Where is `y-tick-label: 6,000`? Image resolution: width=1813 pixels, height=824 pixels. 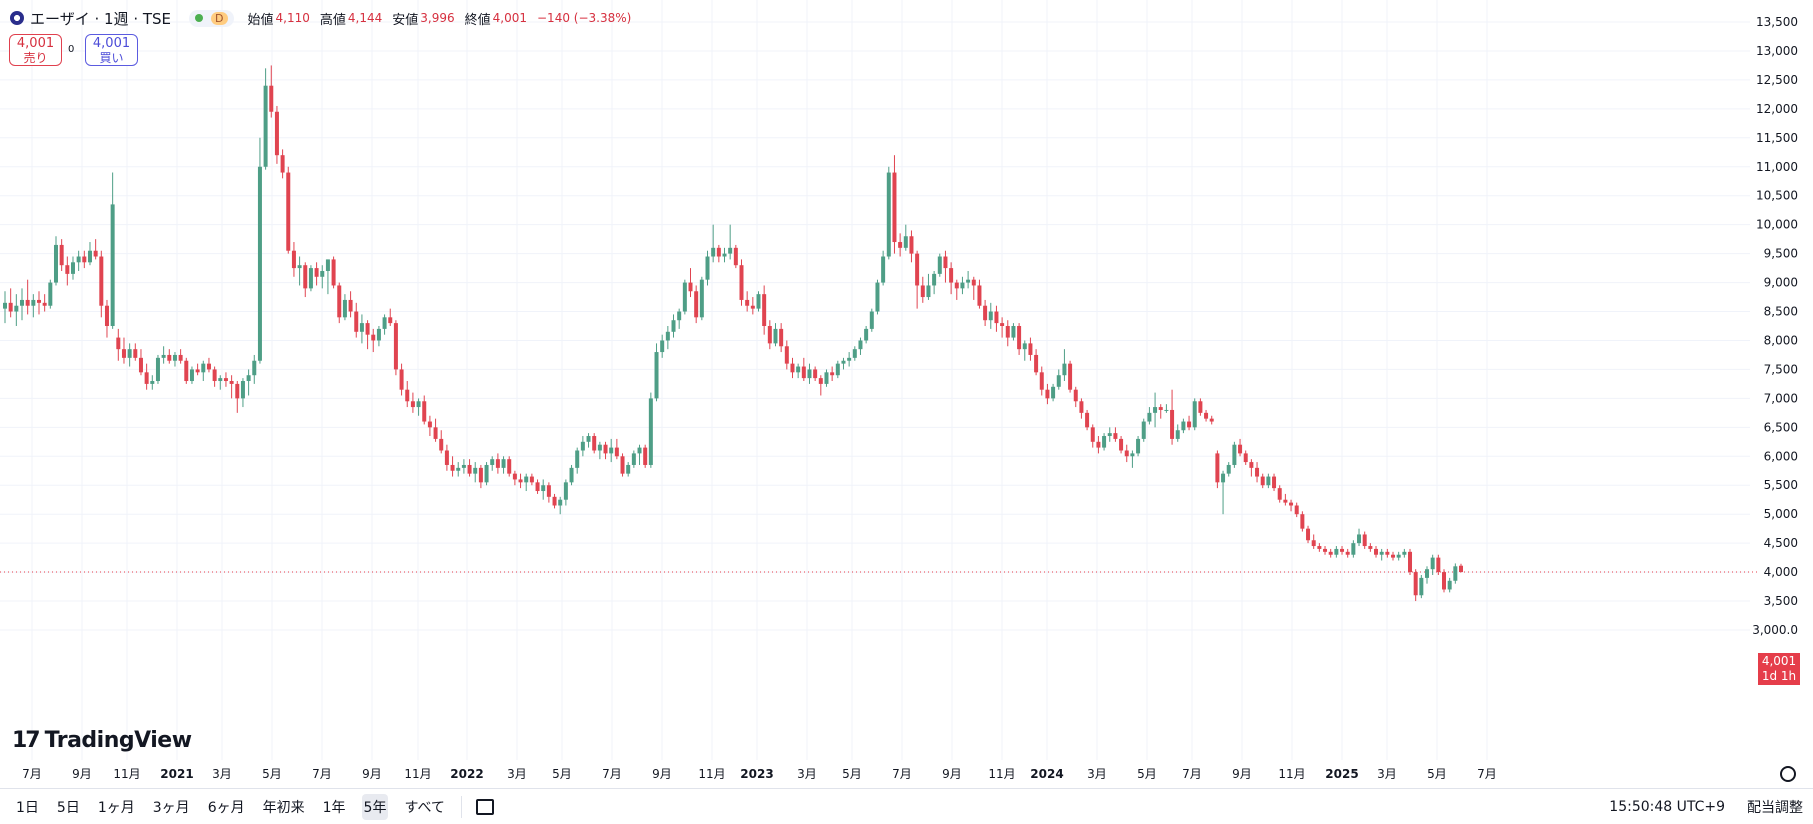
y-tick-label: 6,000 is located at coordinates (1781, 456).